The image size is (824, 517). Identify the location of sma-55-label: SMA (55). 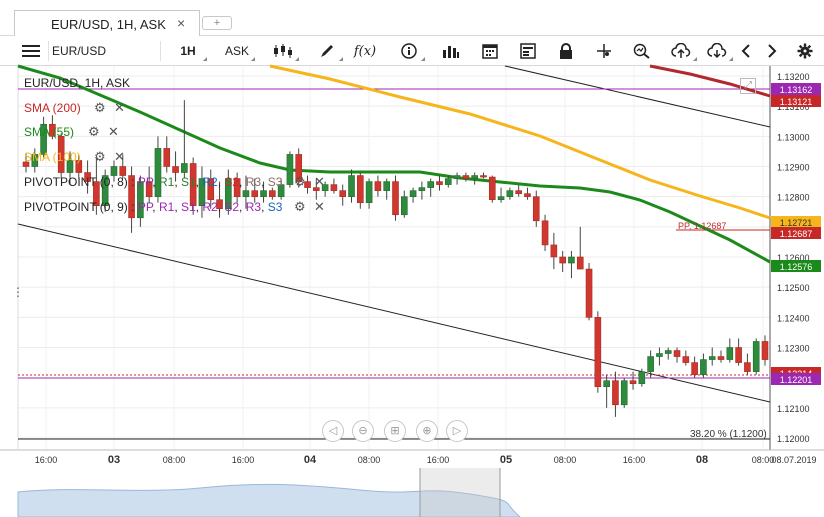
(49, 132).